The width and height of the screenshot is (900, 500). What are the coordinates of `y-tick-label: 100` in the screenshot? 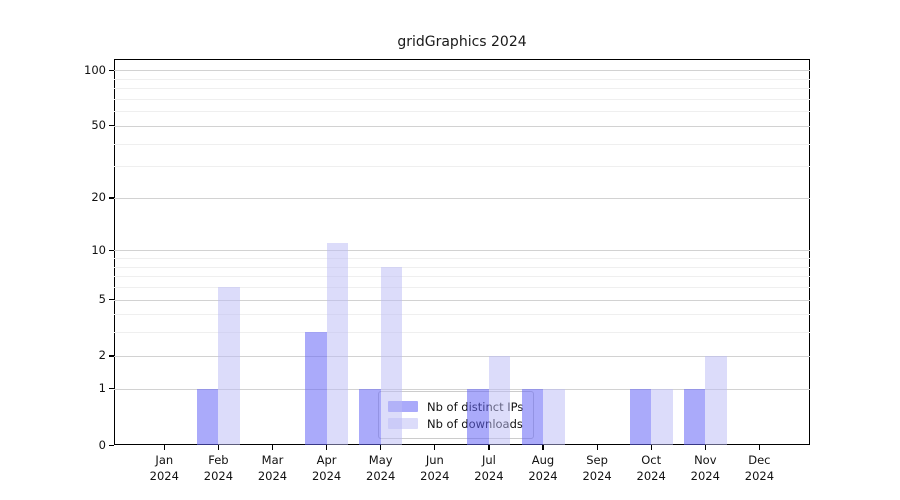 It's located at (95, 69).